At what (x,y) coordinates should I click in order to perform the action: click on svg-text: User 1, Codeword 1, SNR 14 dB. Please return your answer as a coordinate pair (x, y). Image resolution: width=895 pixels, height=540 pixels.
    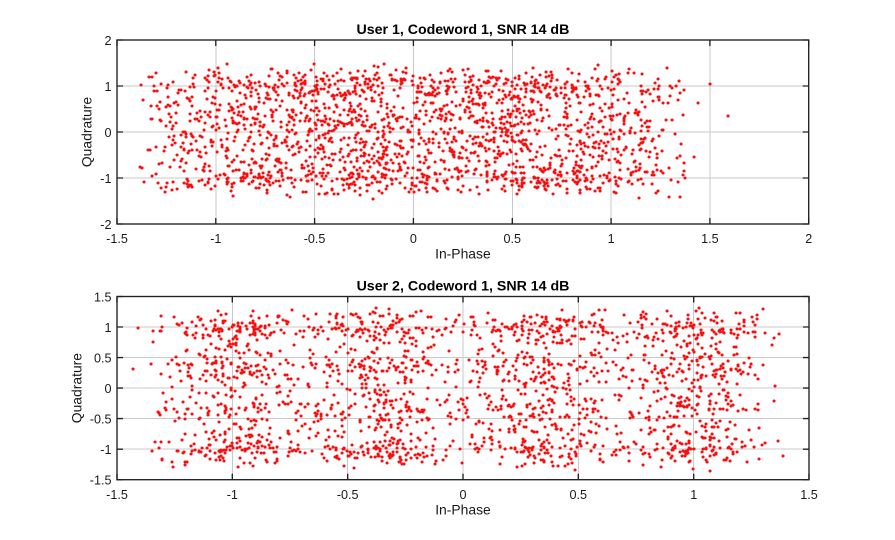
    Looking at the image, I should click on (462, 30).